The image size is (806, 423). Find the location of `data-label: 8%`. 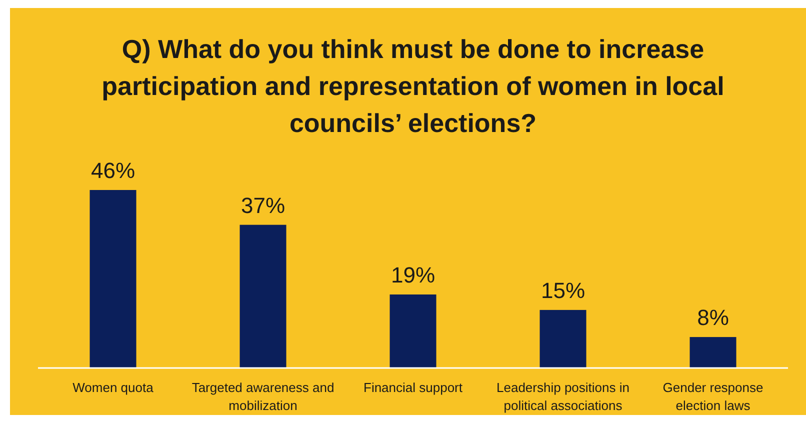

data-label: 8% is located at coordinates (713, 317).